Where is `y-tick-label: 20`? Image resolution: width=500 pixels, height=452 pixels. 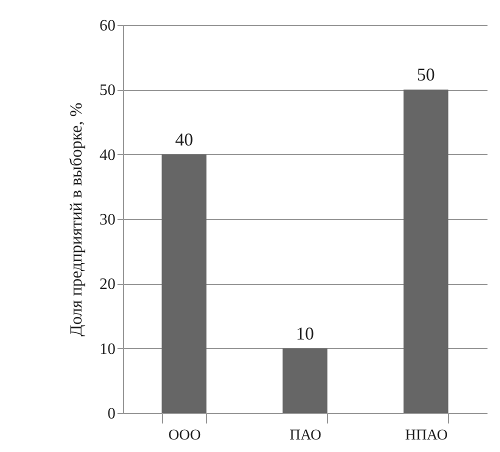 y-tick-label: 20 is located at coordinates (108, 285).